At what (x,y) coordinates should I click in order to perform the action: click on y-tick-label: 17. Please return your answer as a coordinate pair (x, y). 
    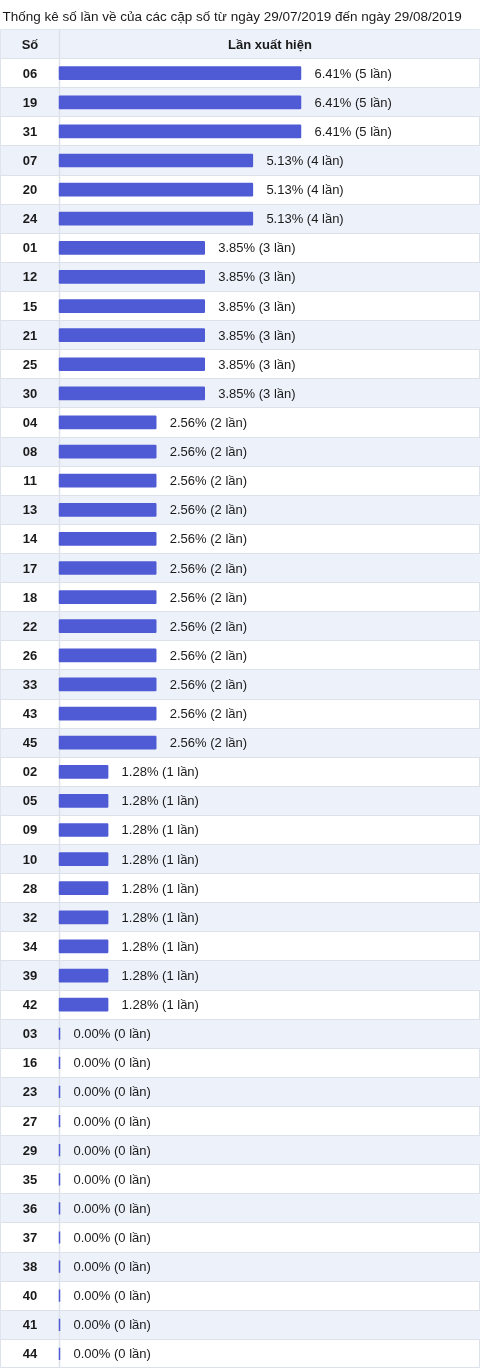
    Looking at the image, I should click on (30, 568).